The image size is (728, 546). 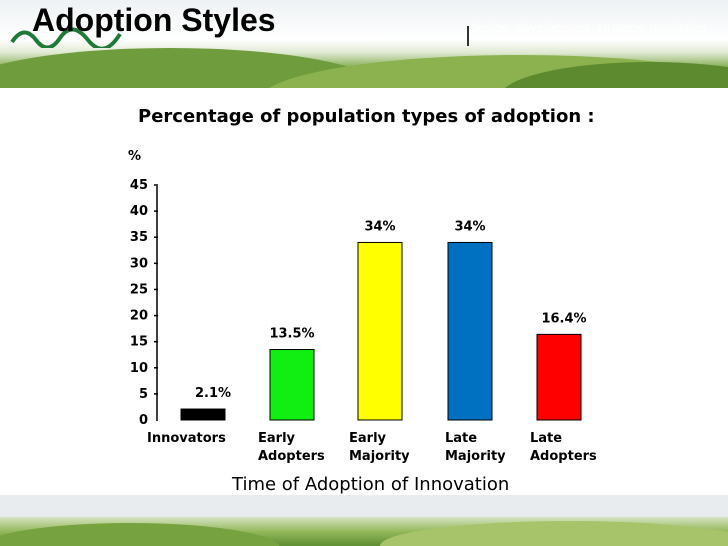 I want to click on footer-landscape, so click(x=364, y=531).